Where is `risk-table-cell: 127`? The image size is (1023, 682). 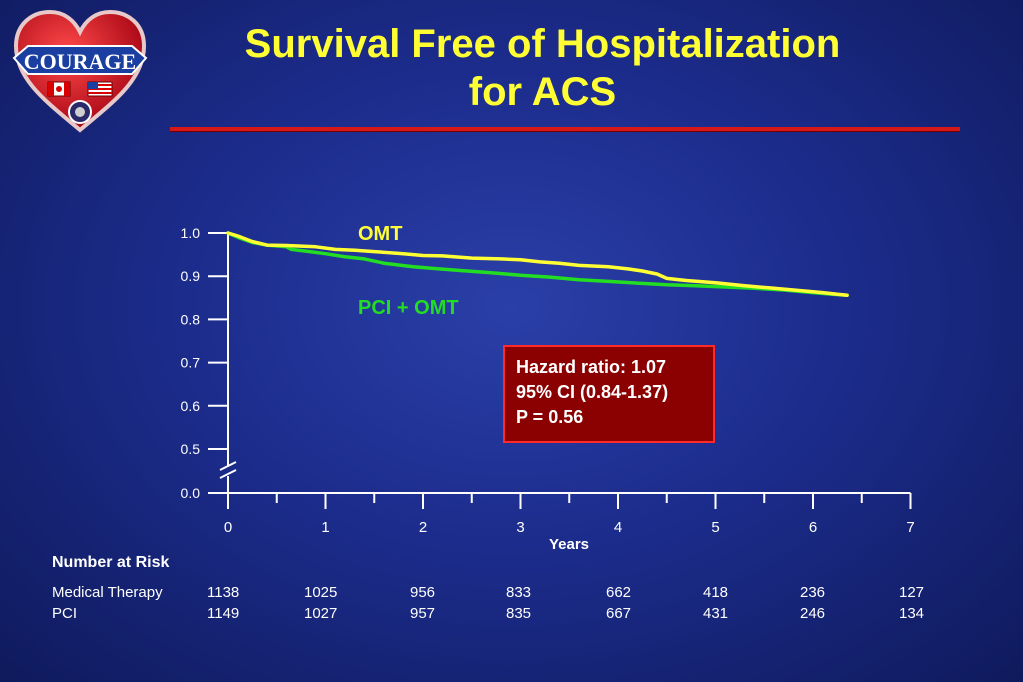 risk-table-cell: 127 is located at coordinates (912, 592).